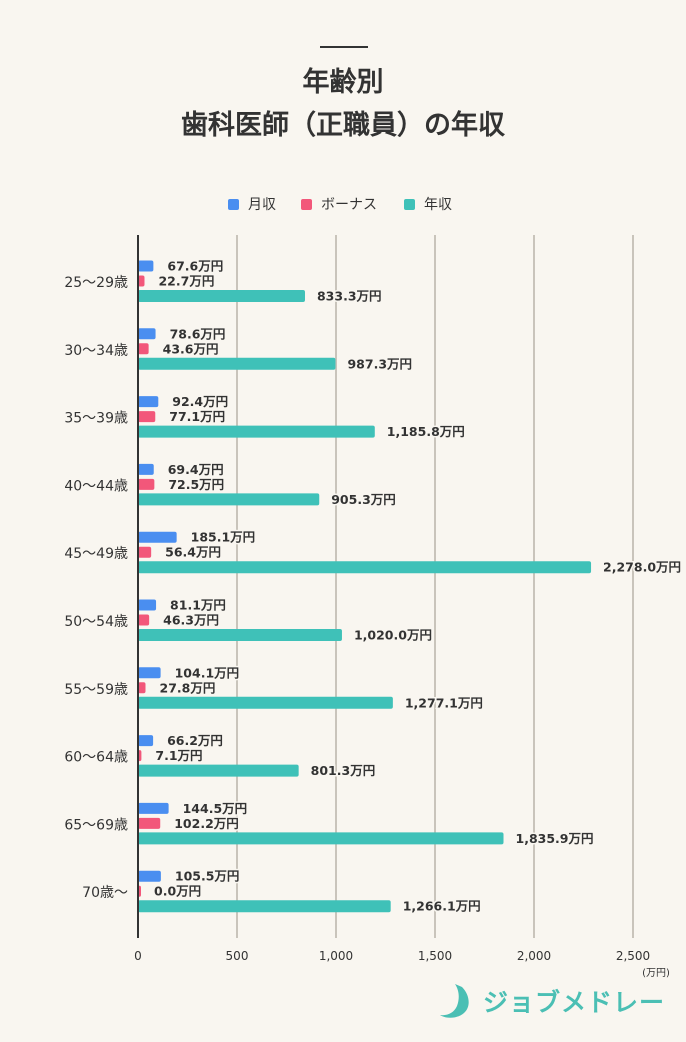  Describe the element at coordinates (96, 758) in the screenshot. I see `category-label: 60〜64歳` at that location.